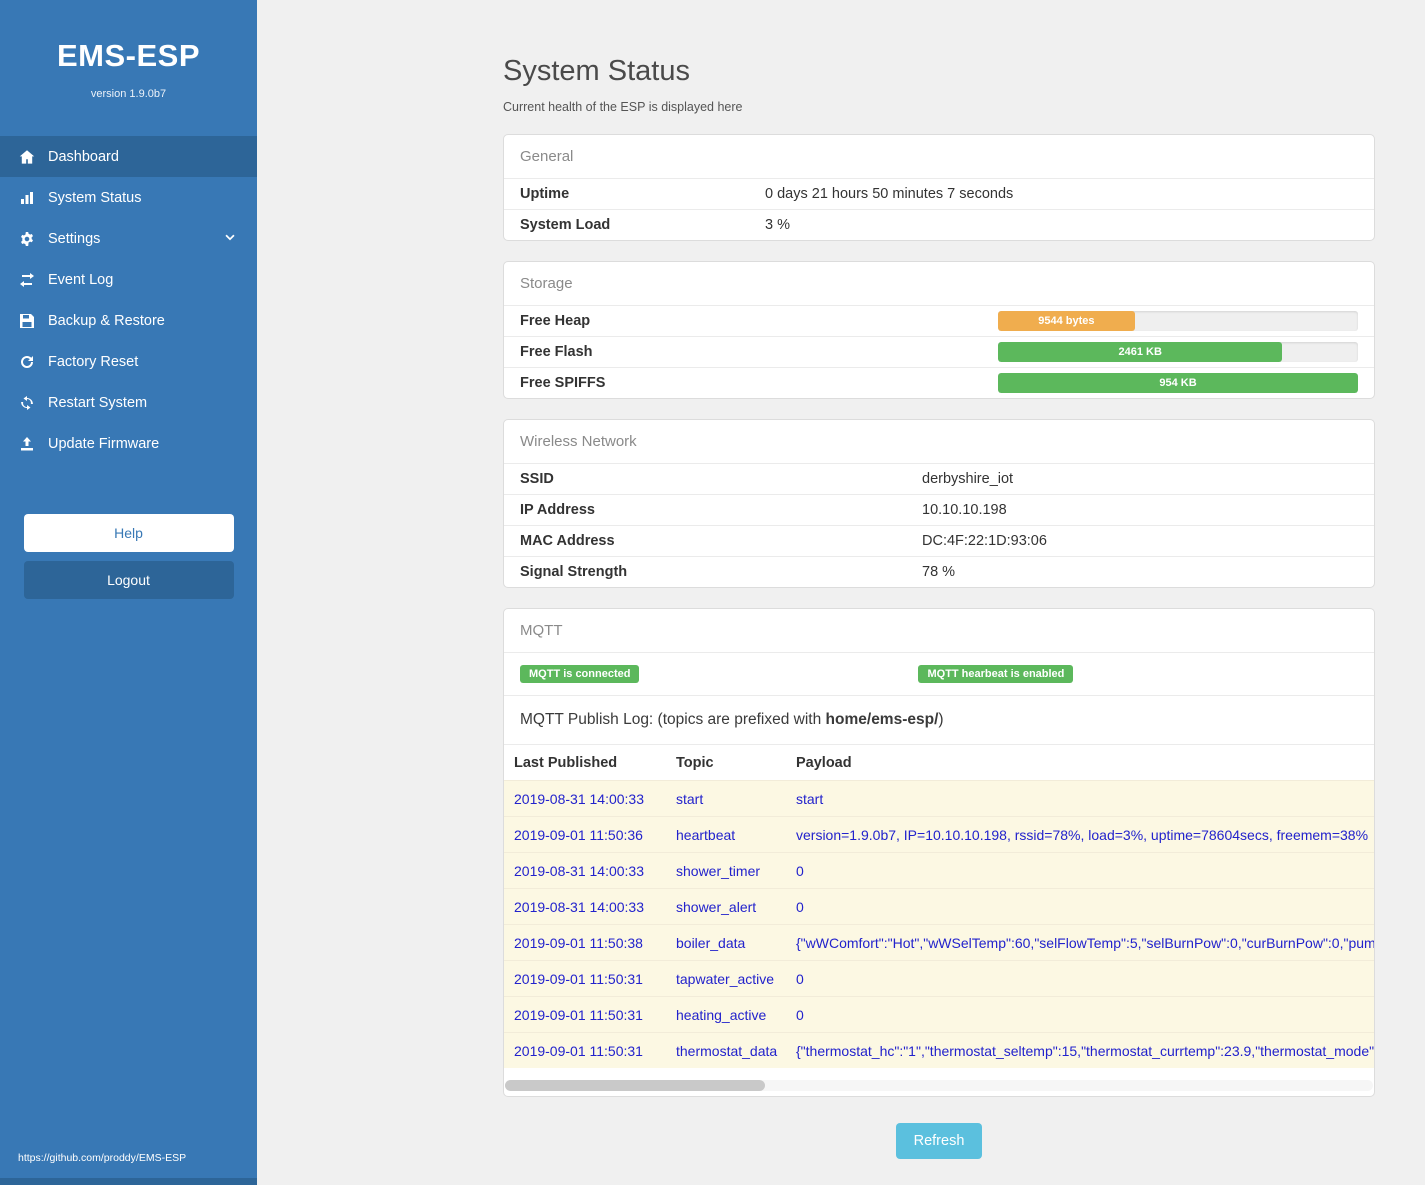 The width and height of the screenshot is (1425, 1185). What do you see at coordinates (128, 533) in the screenshot?
I see `help-button: Help` at bounding box center [128, 533].